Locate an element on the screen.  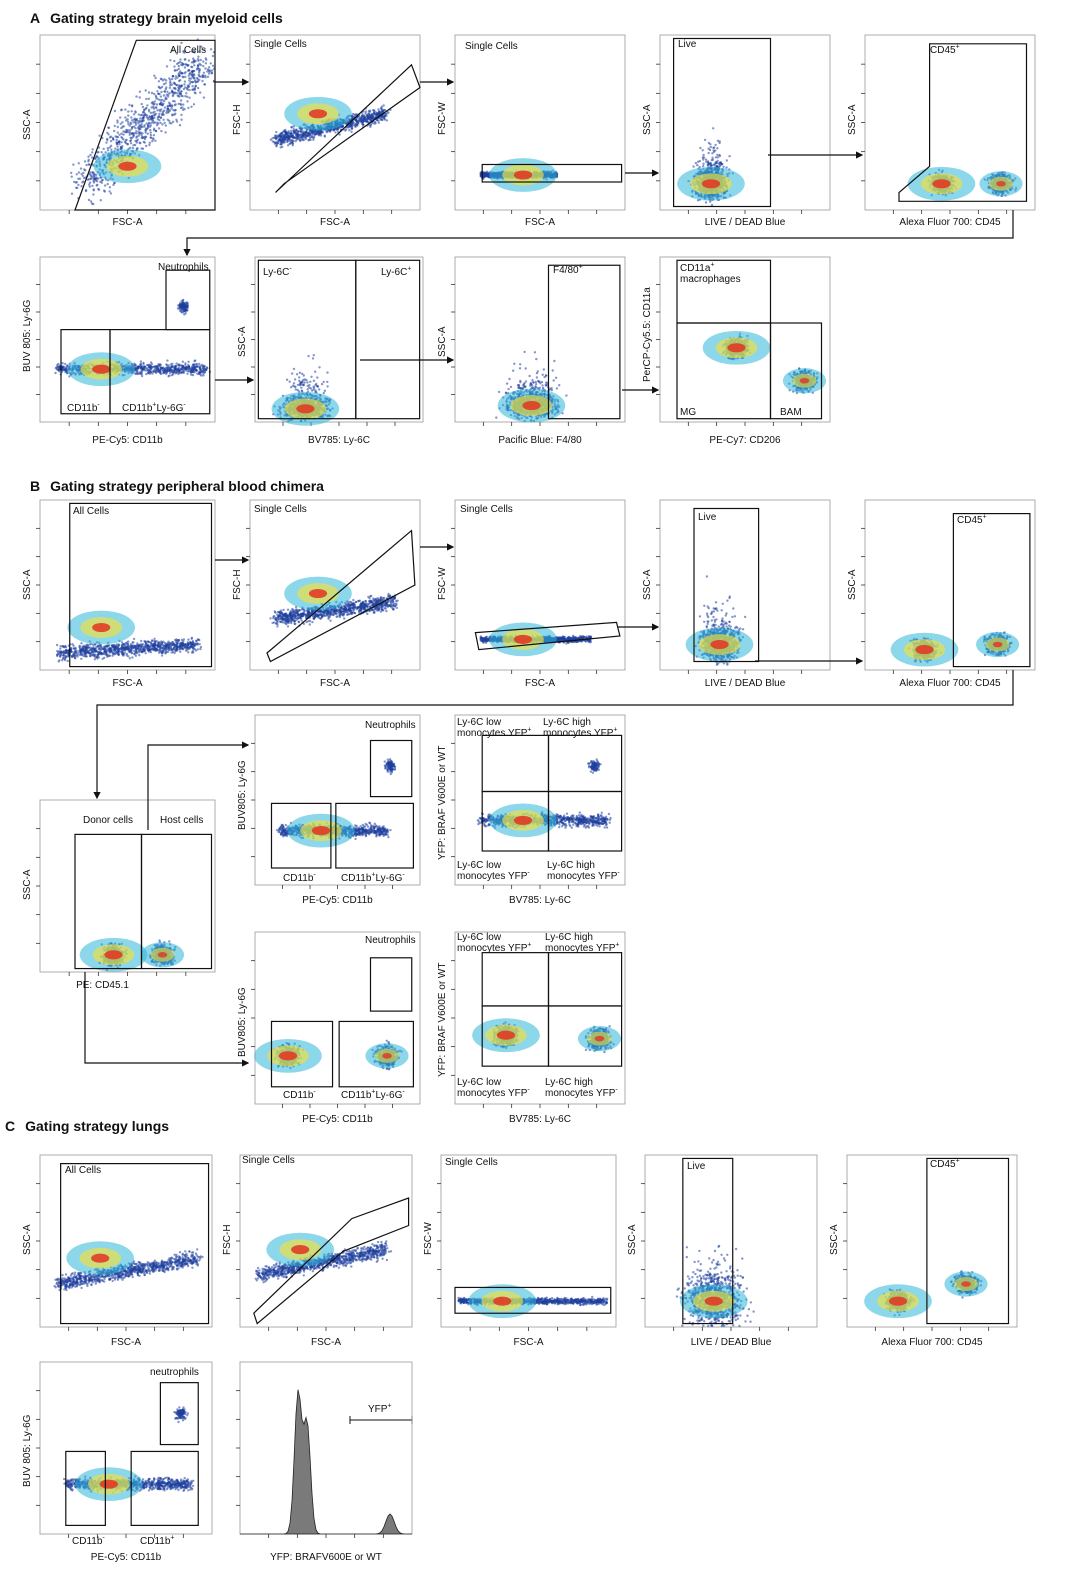
gate-label: neutrophils is located at coordinates (174, 1372).